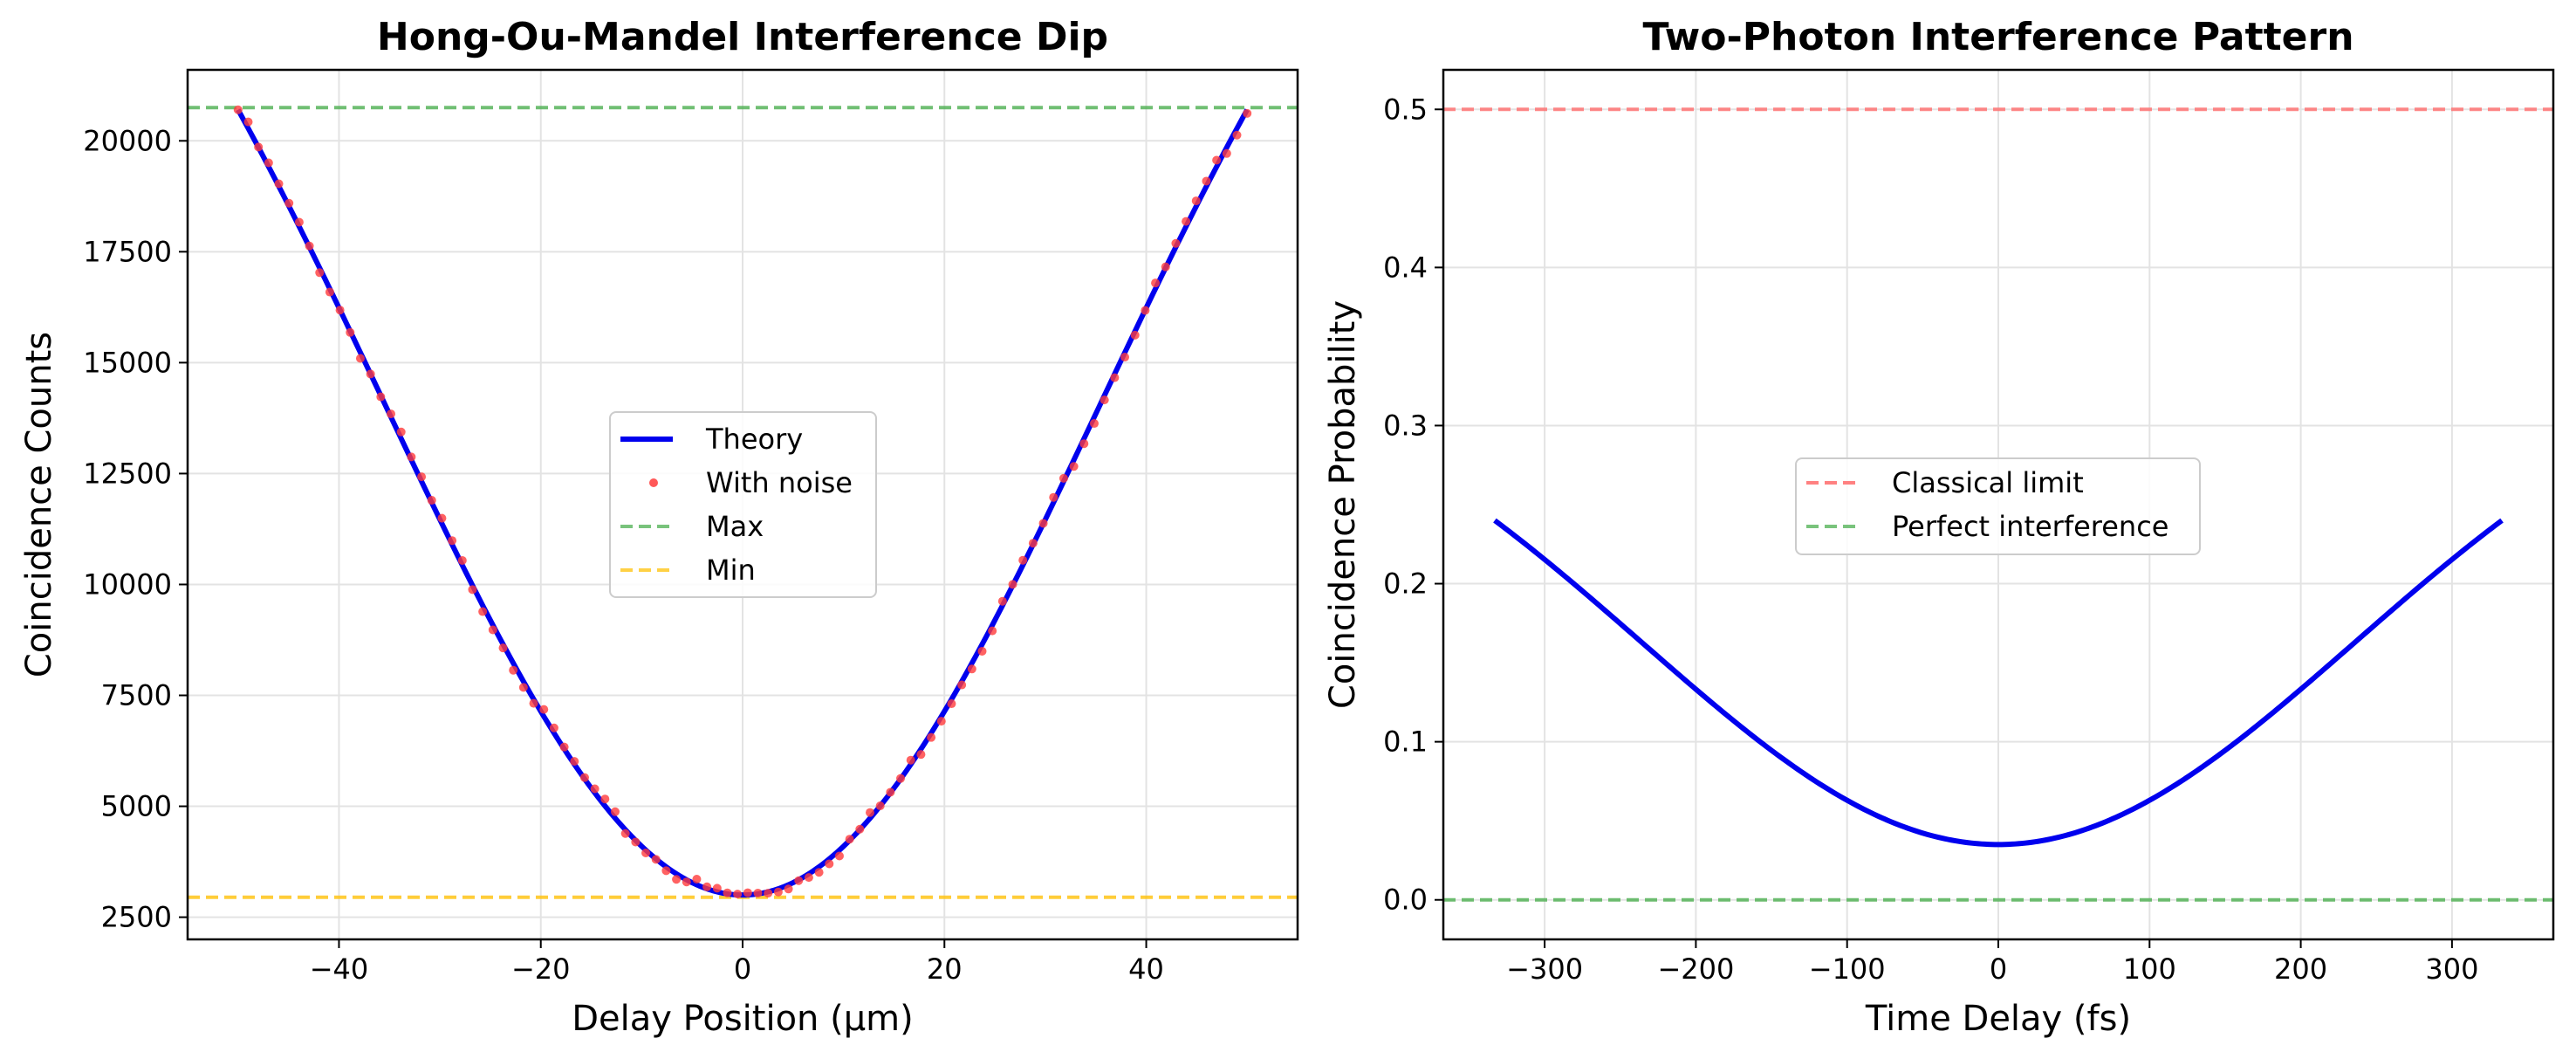  What do you see at coordinates (127, 473) in the screenshot?
I see `l-y-tick-label: 12500` at bounding box center [127, 473].